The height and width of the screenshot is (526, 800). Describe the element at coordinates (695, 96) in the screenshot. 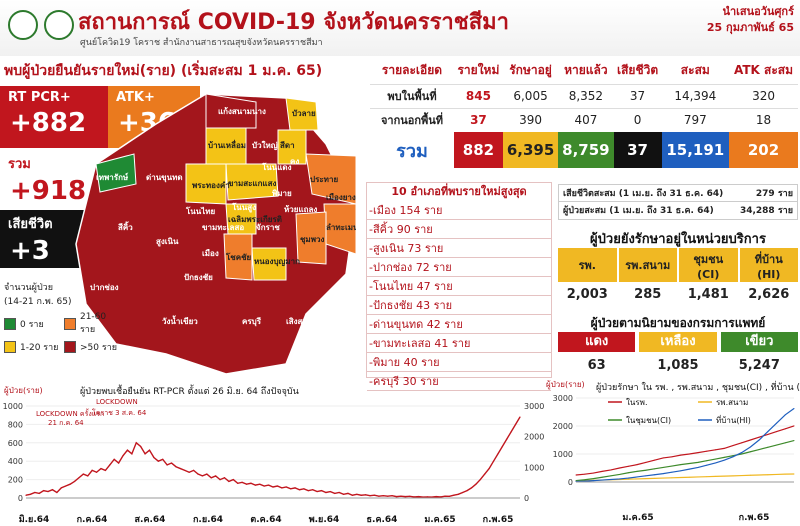

I see `stats-cell: 14,394` at that location.